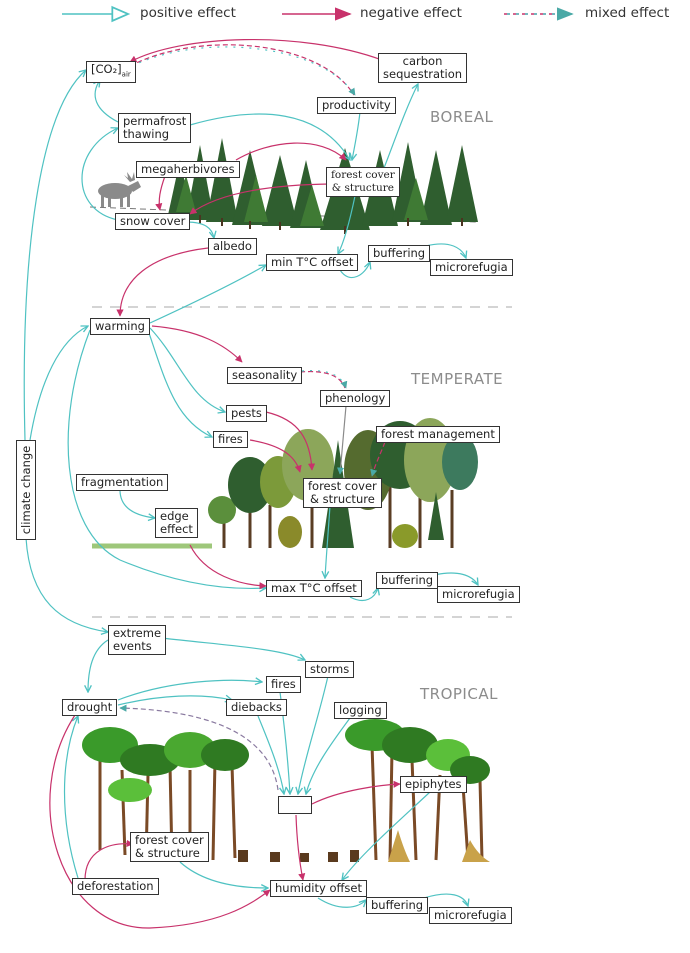 The height and width of the screenshot is (953, 690). Describe the element at coordinates (342, 493) in the screenshot. I see `temperate-forest-cover-node: forest cover & structure` at that location.